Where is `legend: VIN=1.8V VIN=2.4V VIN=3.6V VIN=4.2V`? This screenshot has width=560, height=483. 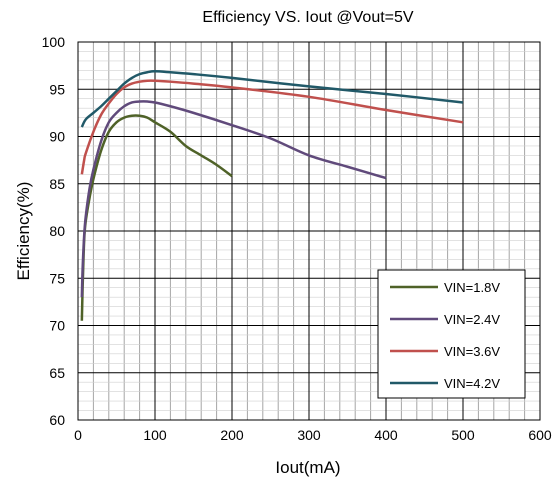 legend: VIN=1.8V VIN=2.4V VIN=3.6V VIN=4.2V is located at coordinates (451, 334).